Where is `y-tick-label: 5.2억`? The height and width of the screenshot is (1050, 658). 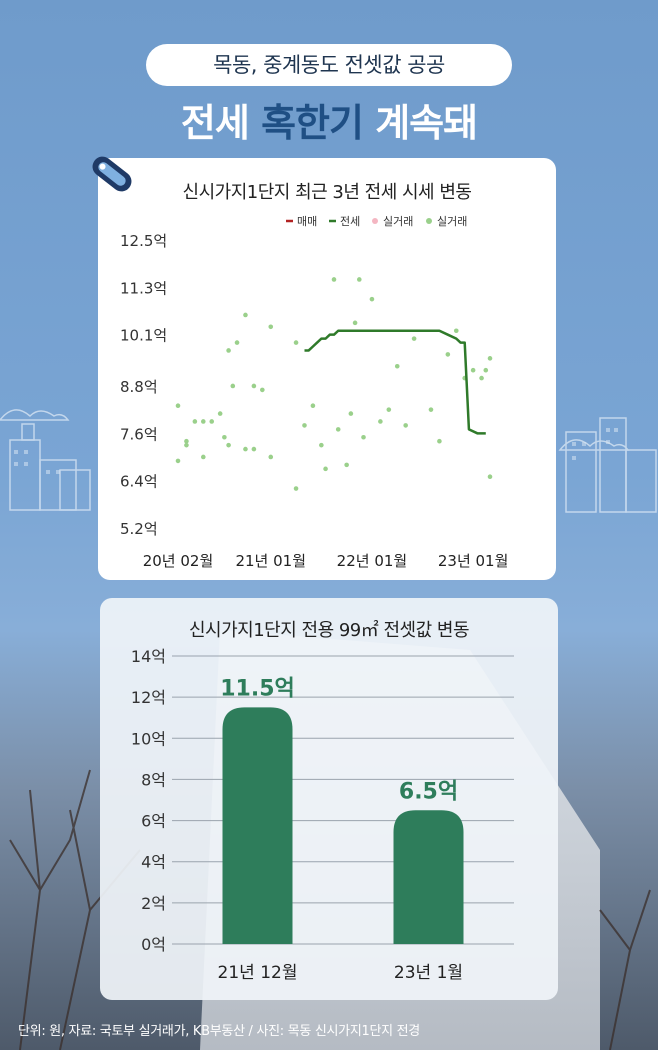 y-tick-label: 5.2억 is located at coordinates (139, 529).